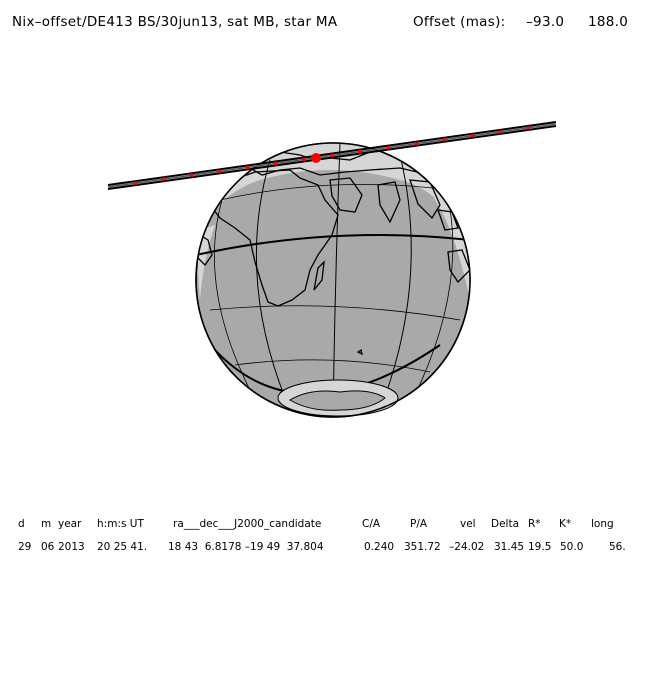 This screenshot has width=645, height=697. What do you see at coordinates (617, 547) in the screenshot?
I see `cell-long: 56.` at bounding box center [617, 547].